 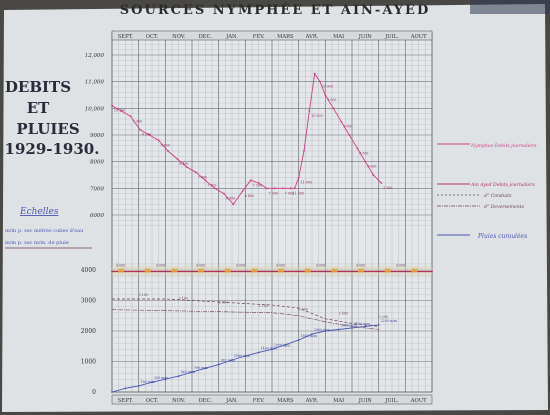 I want to click on daily-value-label: 2080 m/m, so click(x=349, y=325).